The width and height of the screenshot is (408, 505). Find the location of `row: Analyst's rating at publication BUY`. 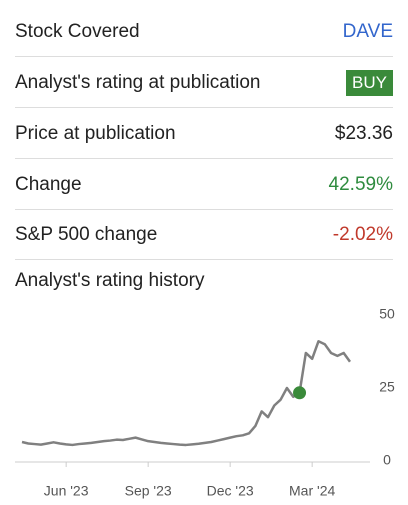

row: Analyst's rating at publication BUY is located at coordinates (204, 83).